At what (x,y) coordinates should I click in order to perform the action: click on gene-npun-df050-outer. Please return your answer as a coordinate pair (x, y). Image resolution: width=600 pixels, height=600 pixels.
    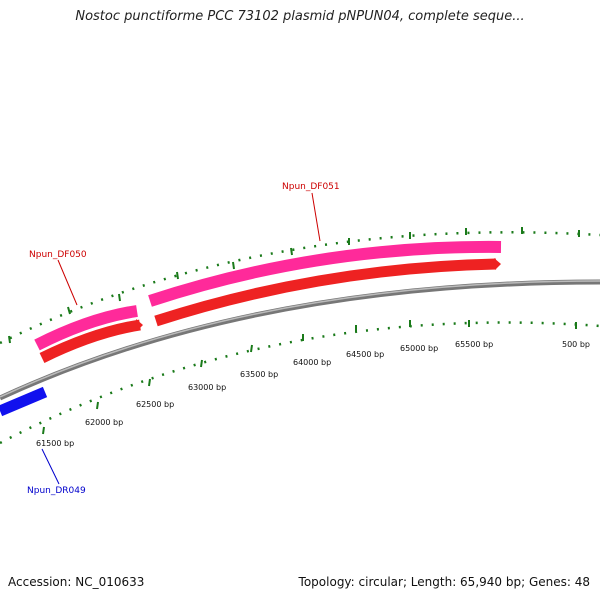
    Looking at the image, I should click on (86, 328).